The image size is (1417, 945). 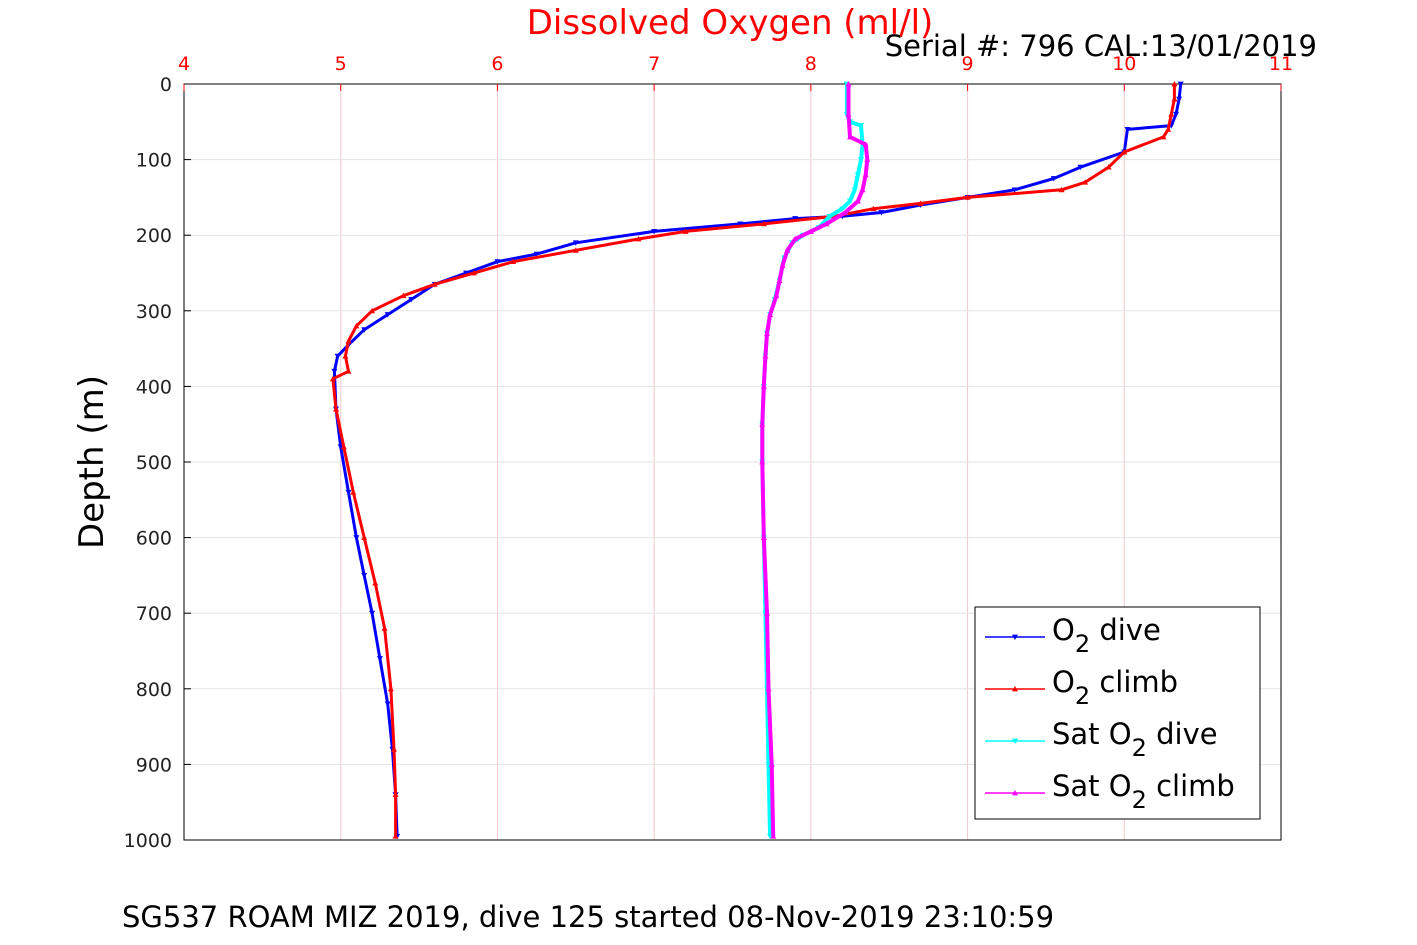 What do you see at coordinates (184, 64) in the screenshot?
I see `x-tick-label: 4` at bounding box center [184, 64].